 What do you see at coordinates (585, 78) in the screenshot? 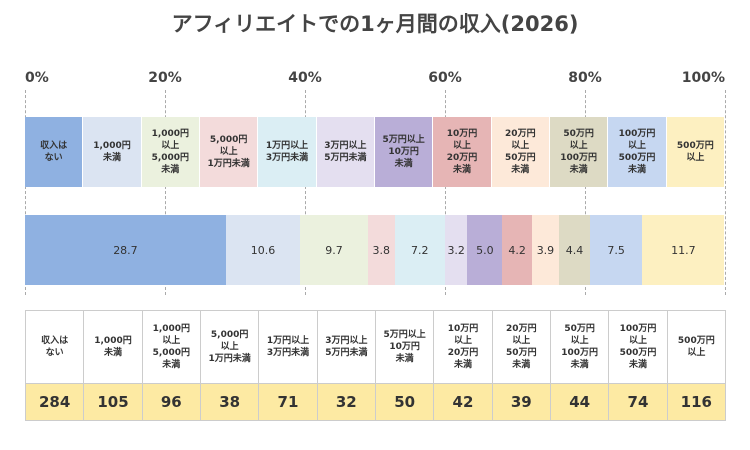
I see `x-tick-label: 80%` at bounding box center [585, 78].